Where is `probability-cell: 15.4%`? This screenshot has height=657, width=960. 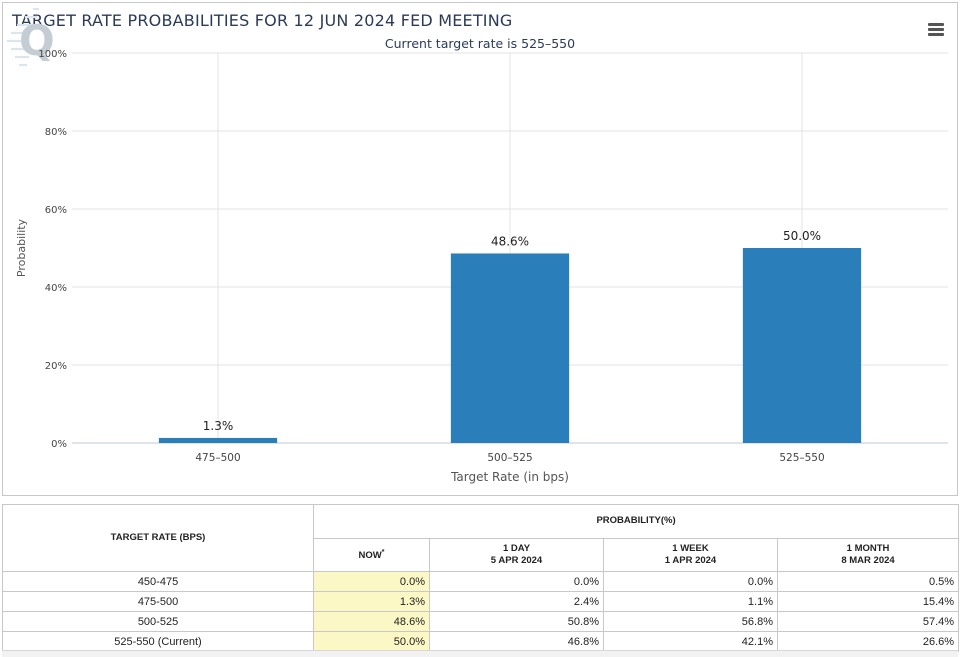 probability-cell: 15.4% is located at coordinates (868, 601).